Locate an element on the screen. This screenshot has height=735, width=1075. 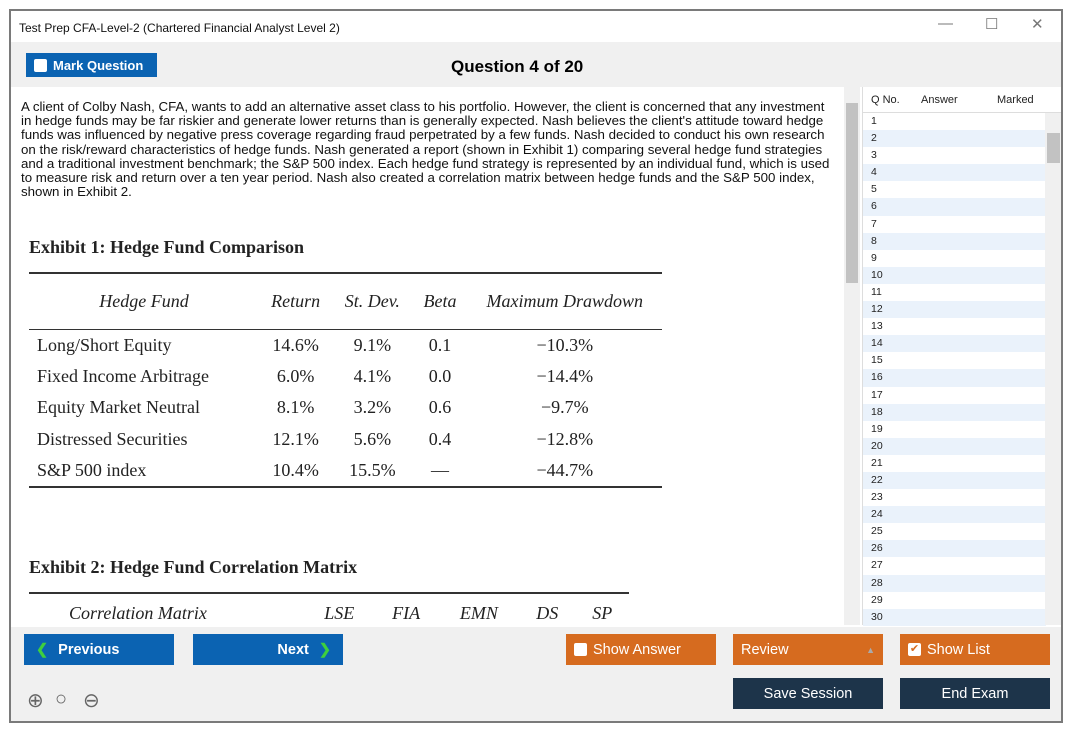
question-list-item: 18 is located at coordinates (954, 412).